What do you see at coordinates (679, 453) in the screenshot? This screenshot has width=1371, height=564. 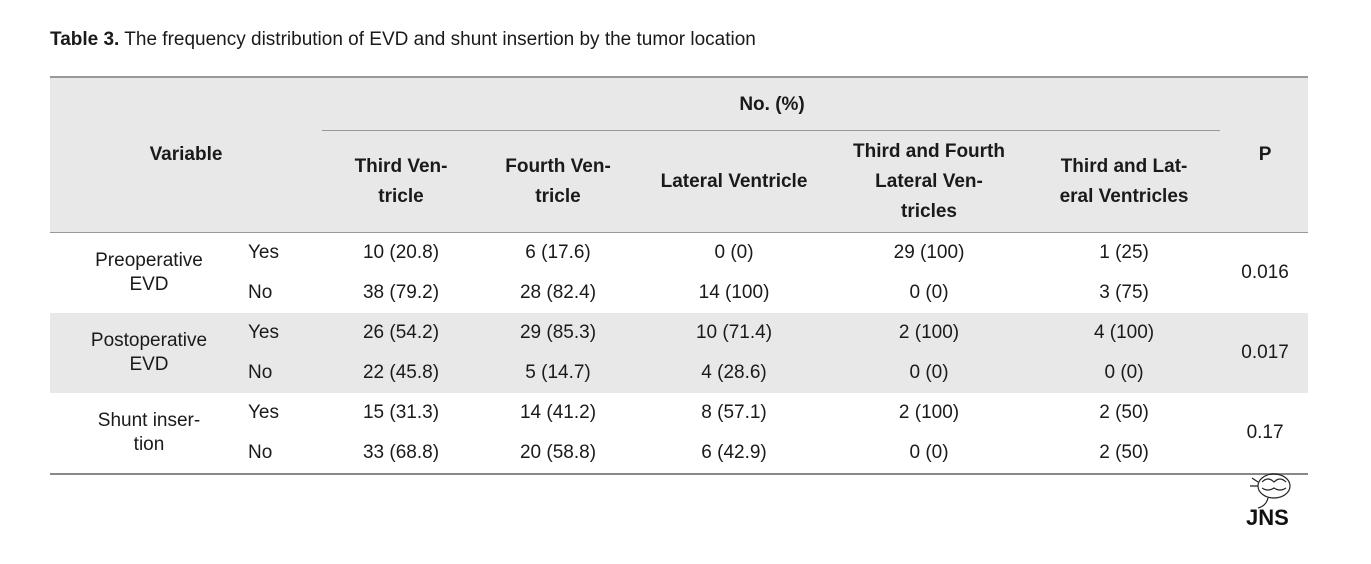 I see `table-row: No 33 (68.8) 20 (58.8) 6 (42.9) 0 (0) 2 (50)` at bounding box center [679, 453].